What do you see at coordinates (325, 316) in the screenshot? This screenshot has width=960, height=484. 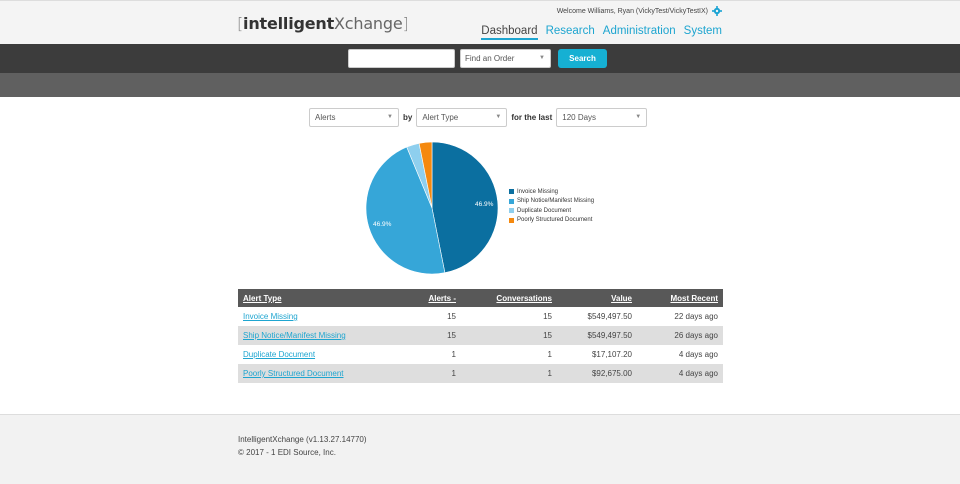 I see `cell-alert-type: Invoice Missing` at bounding box center [325, 316].